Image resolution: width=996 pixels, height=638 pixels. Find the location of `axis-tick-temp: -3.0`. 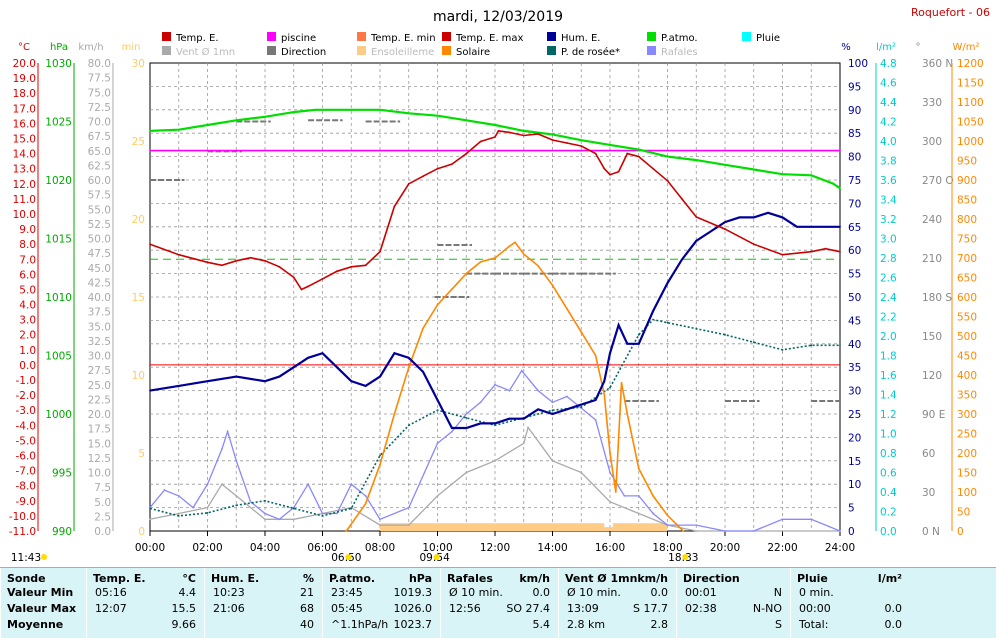

axis-tick-temp: -3.0 is located at coordinates (26, 411).